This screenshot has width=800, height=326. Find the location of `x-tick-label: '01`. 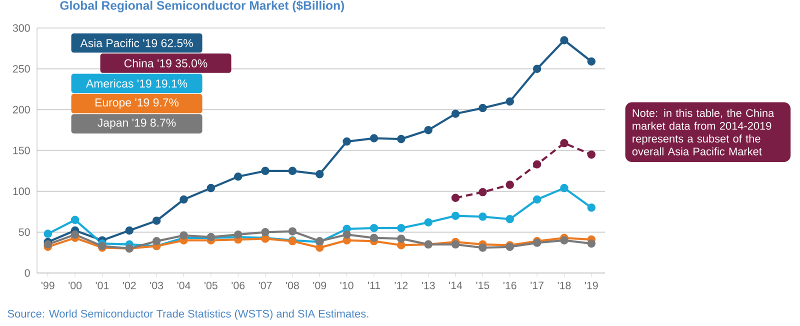

x-tick-label: '01 is located at coordinates (102, 286).